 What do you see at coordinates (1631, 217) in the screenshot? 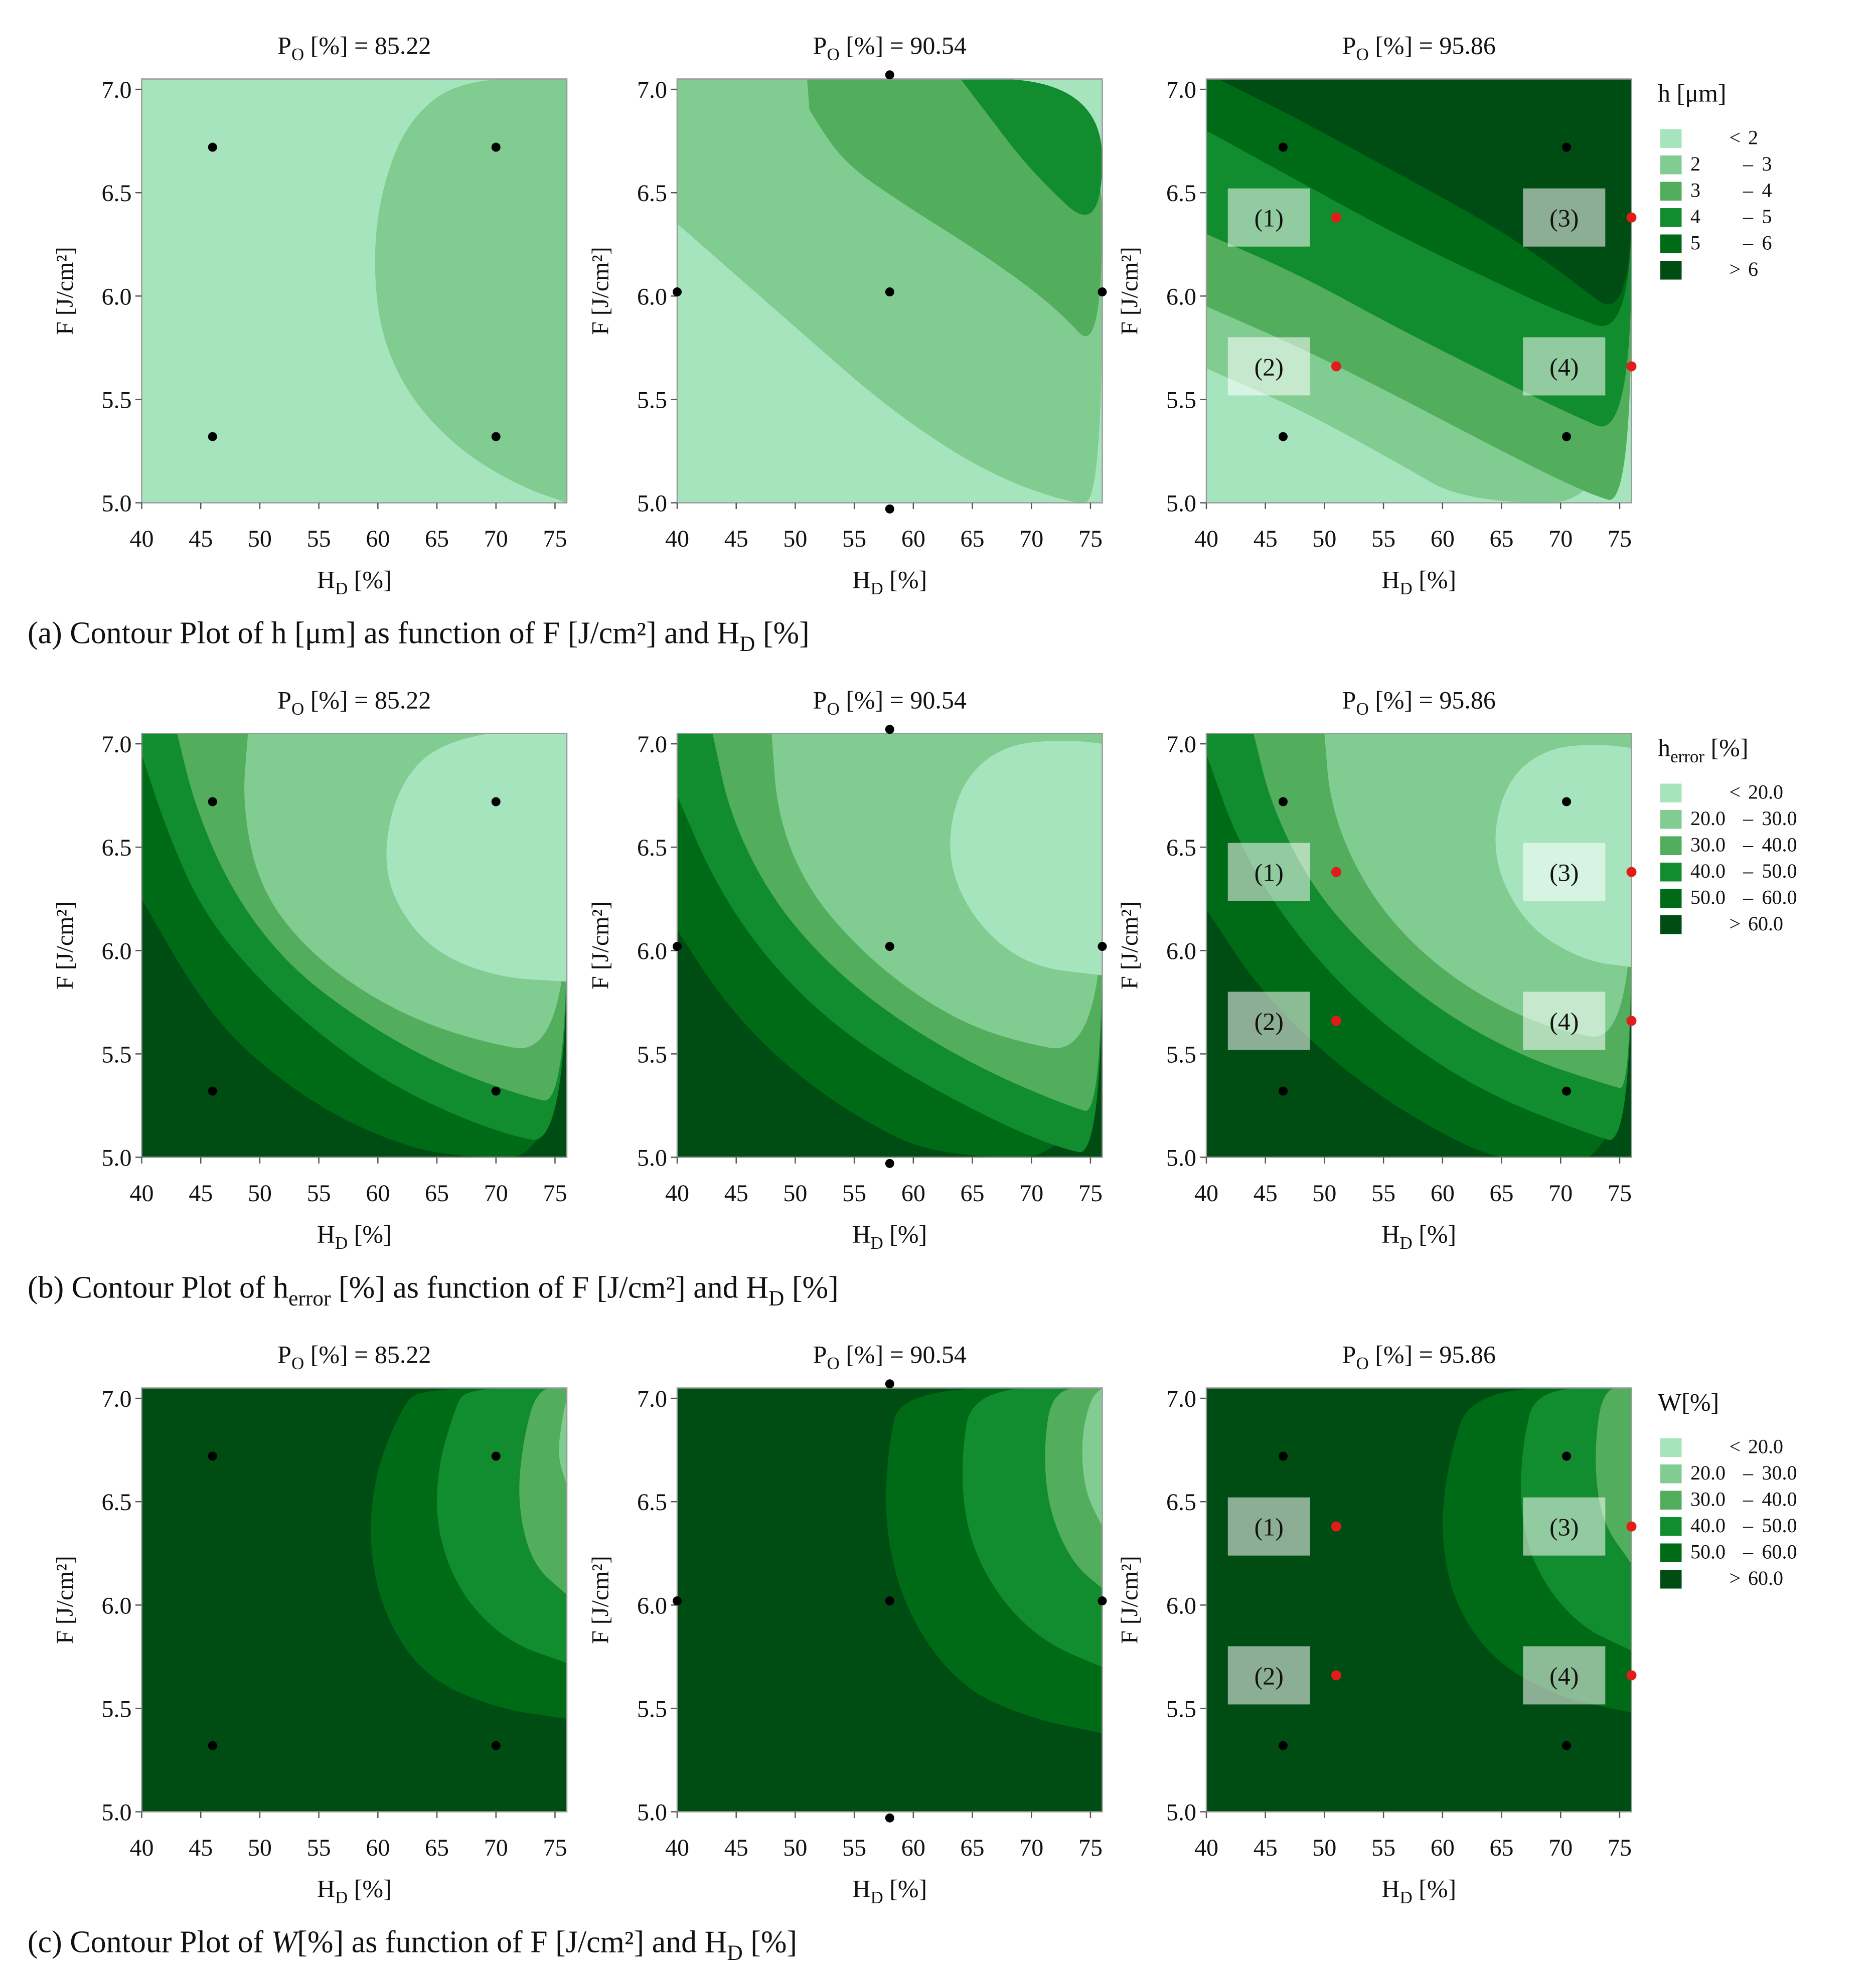
I see `optimum-point` at bounding box center [1631, 217].